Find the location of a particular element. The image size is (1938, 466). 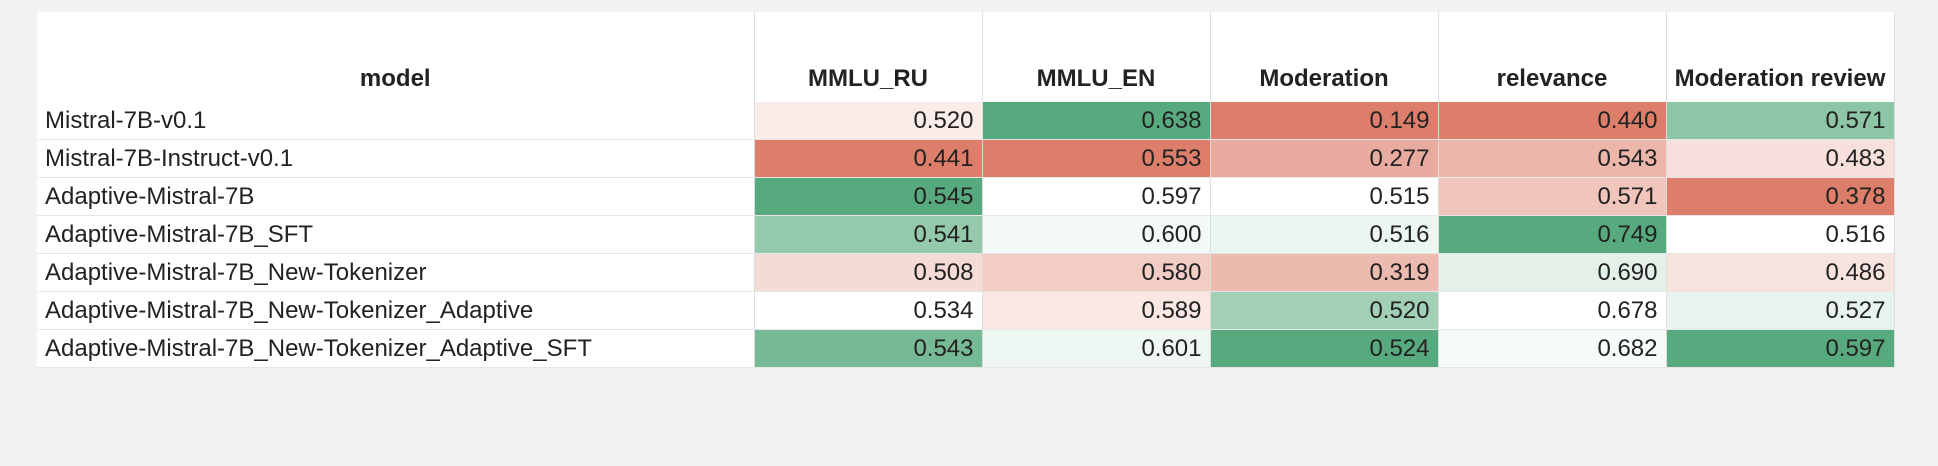

model-name: Adaptive-Mistral-7B is located at coordinates (396, 196).